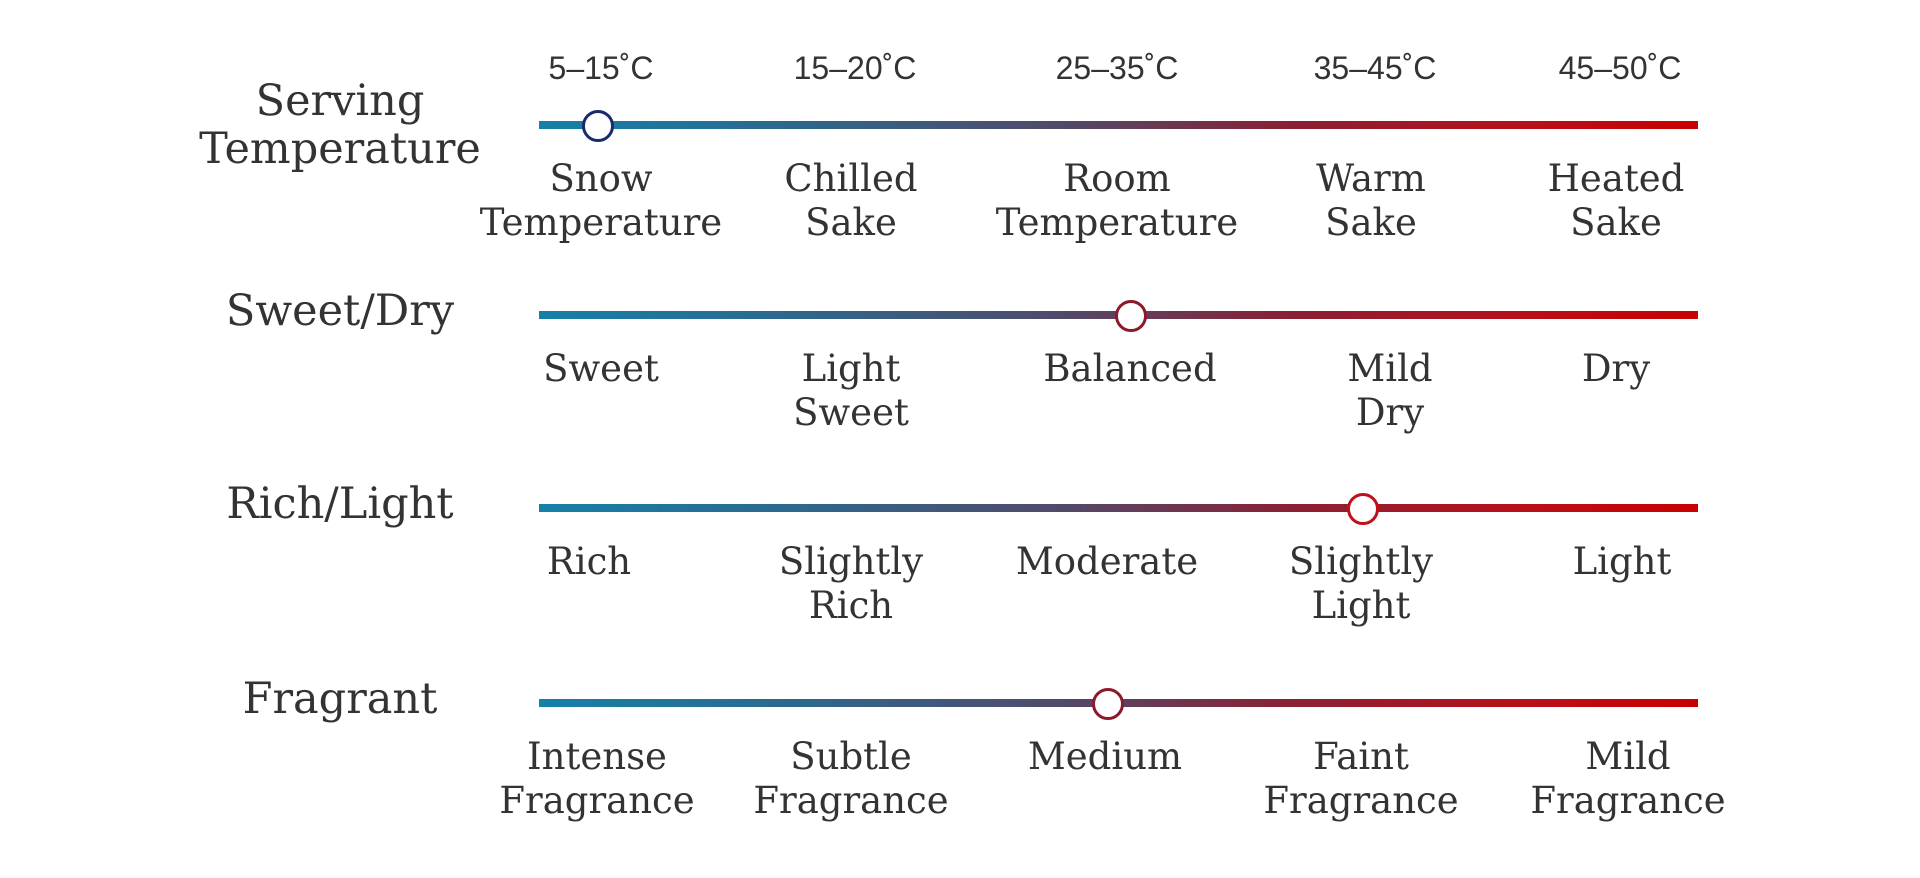 Image resolution: width=1920 pixels, height=878 pixels. I want to click on scale-label: Balanced, so click(1130, 368).